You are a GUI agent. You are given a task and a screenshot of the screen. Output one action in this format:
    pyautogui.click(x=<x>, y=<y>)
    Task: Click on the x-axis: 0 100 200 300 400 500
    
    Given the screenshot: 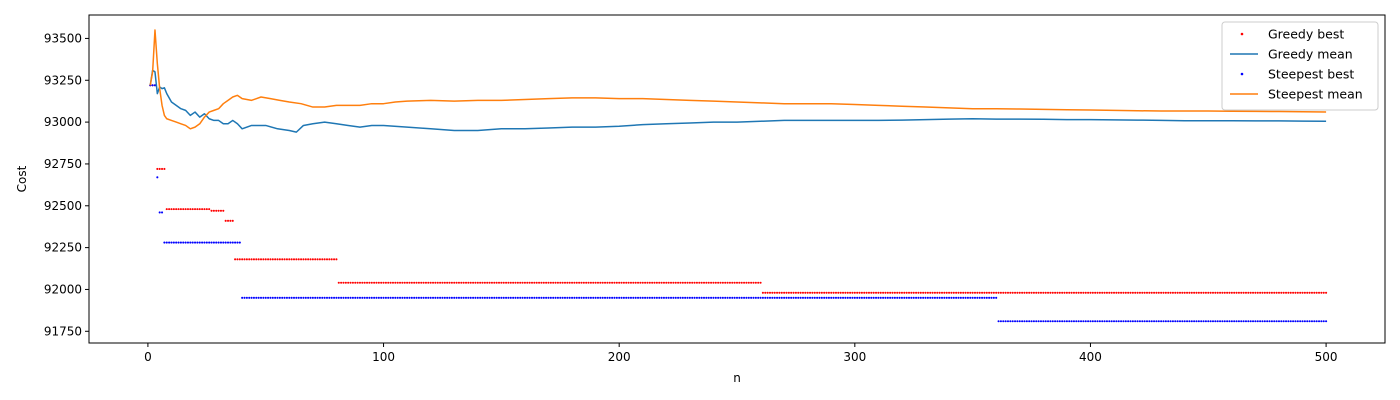 What is the action you would take?
    pyautogui.click(x=741, y=353)
    